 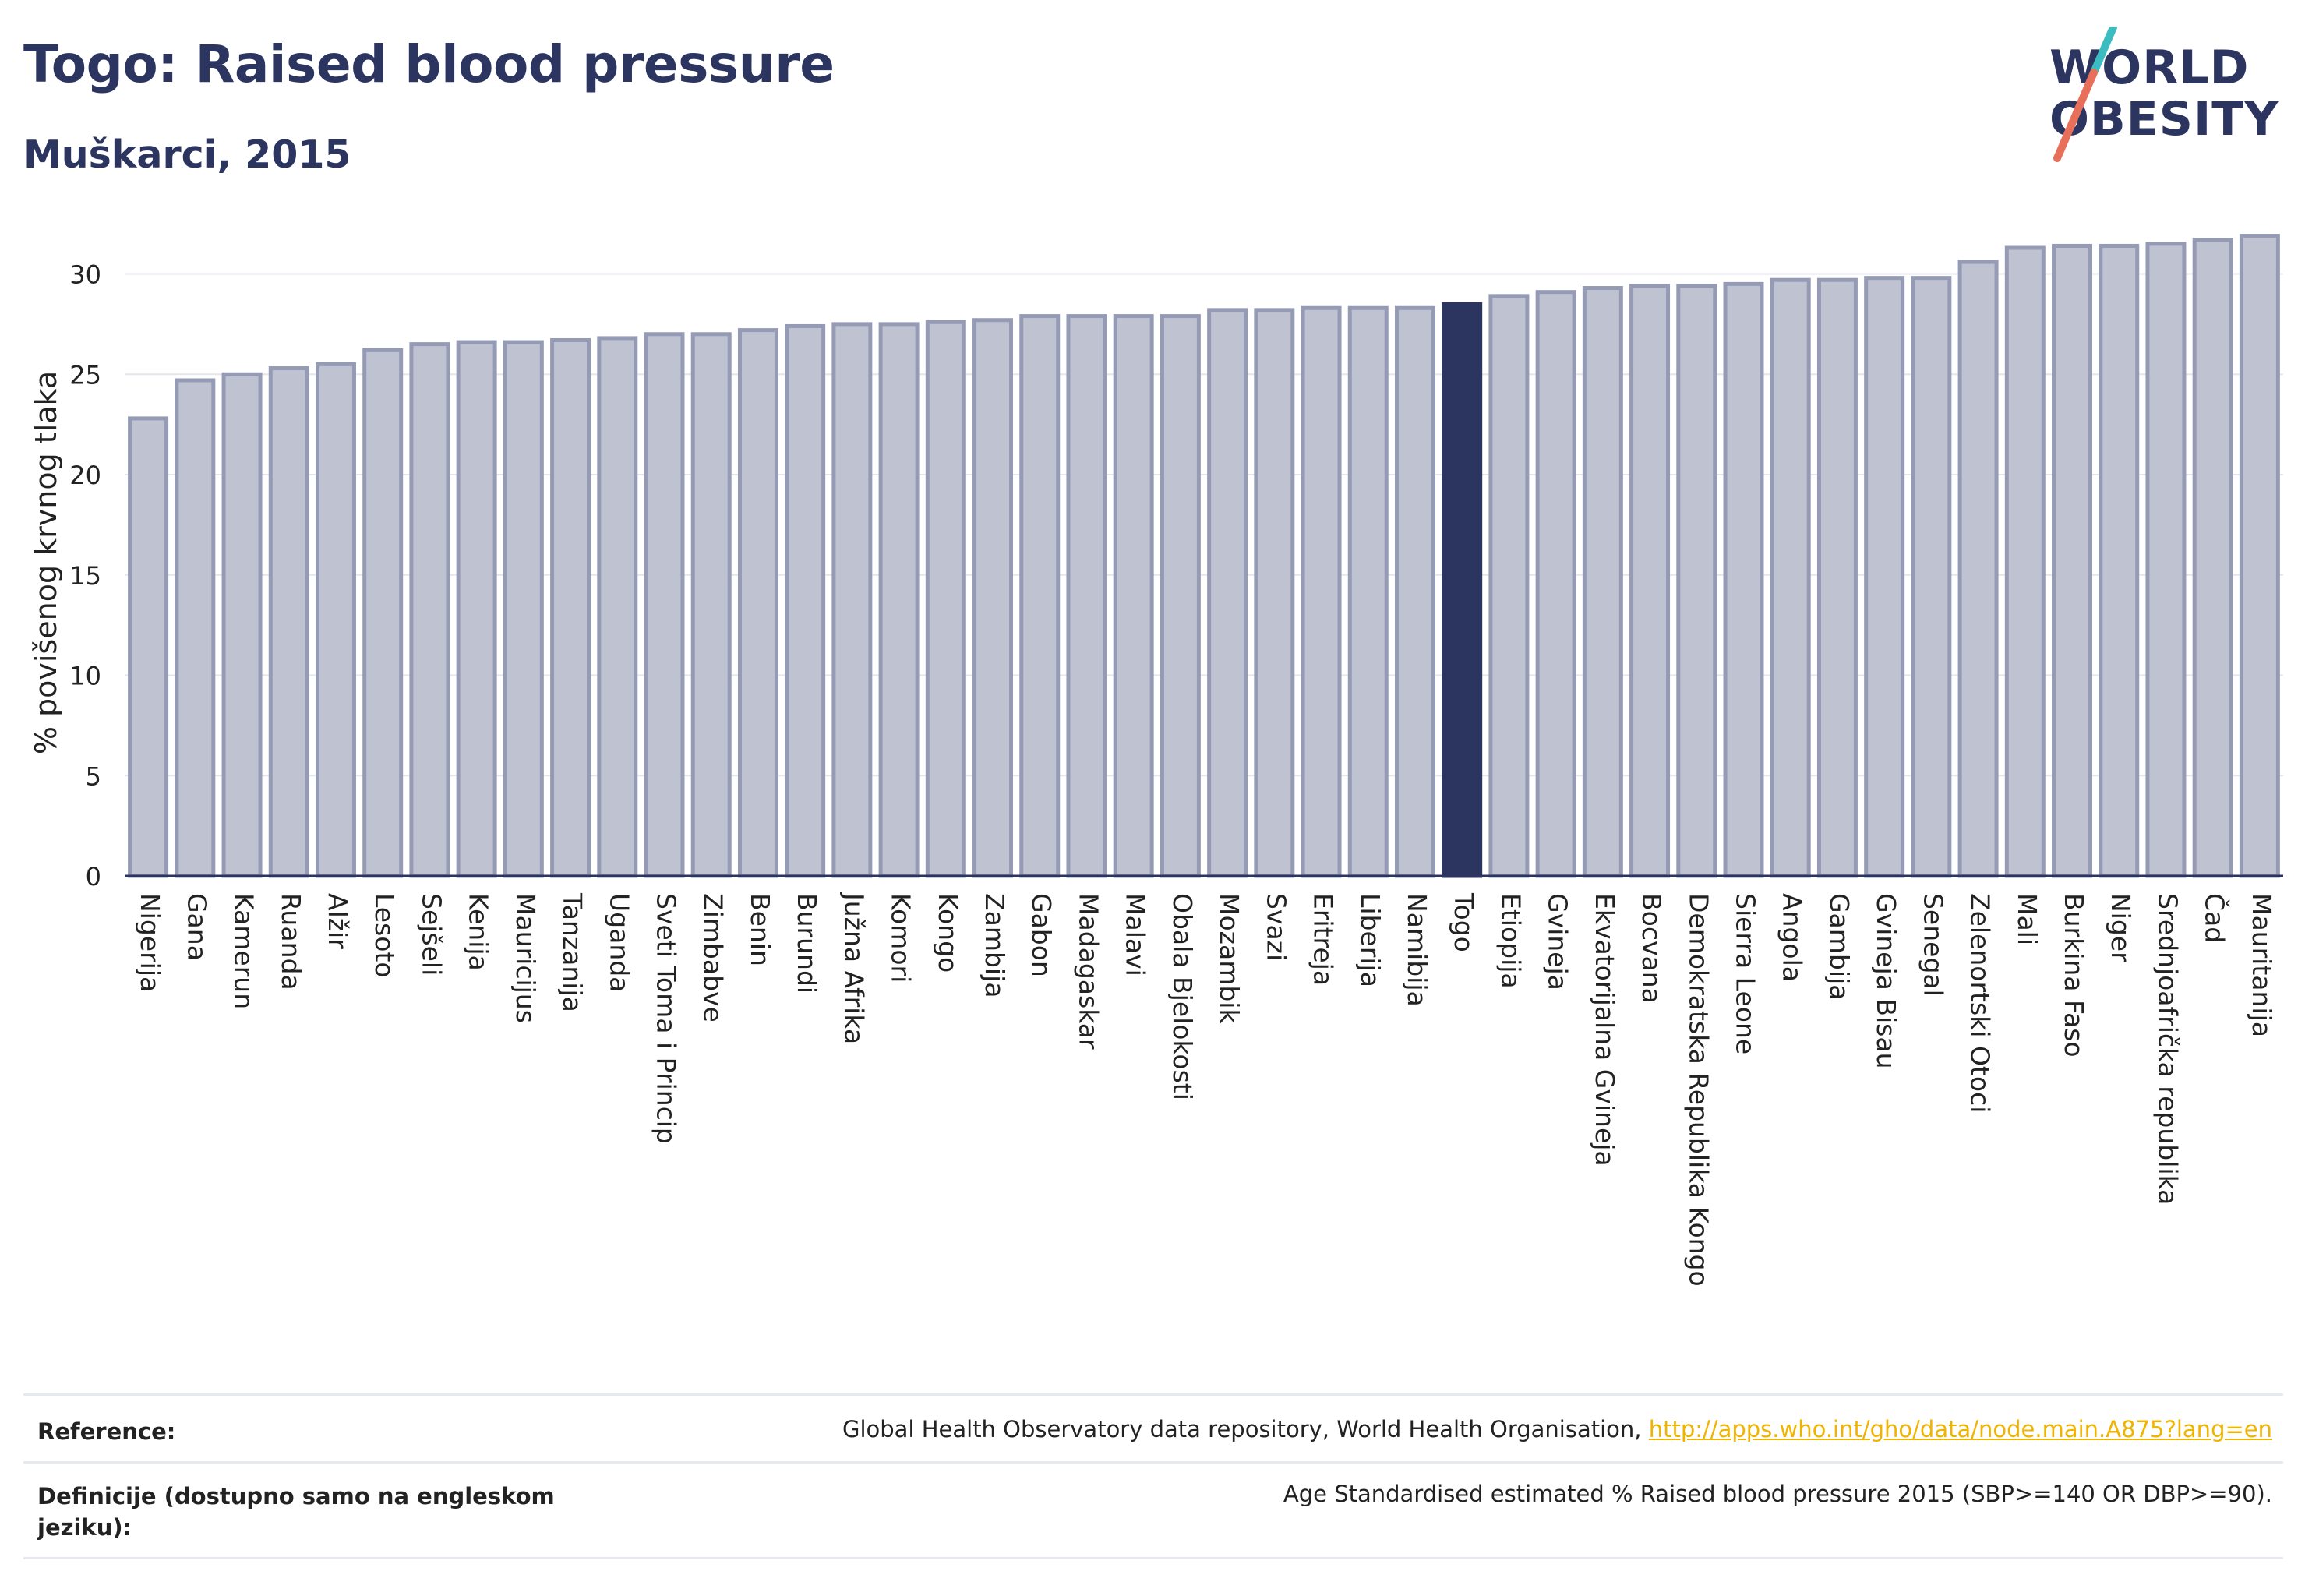 I want to click on x-tick-label: Togo, so click(x=1464, y=922).